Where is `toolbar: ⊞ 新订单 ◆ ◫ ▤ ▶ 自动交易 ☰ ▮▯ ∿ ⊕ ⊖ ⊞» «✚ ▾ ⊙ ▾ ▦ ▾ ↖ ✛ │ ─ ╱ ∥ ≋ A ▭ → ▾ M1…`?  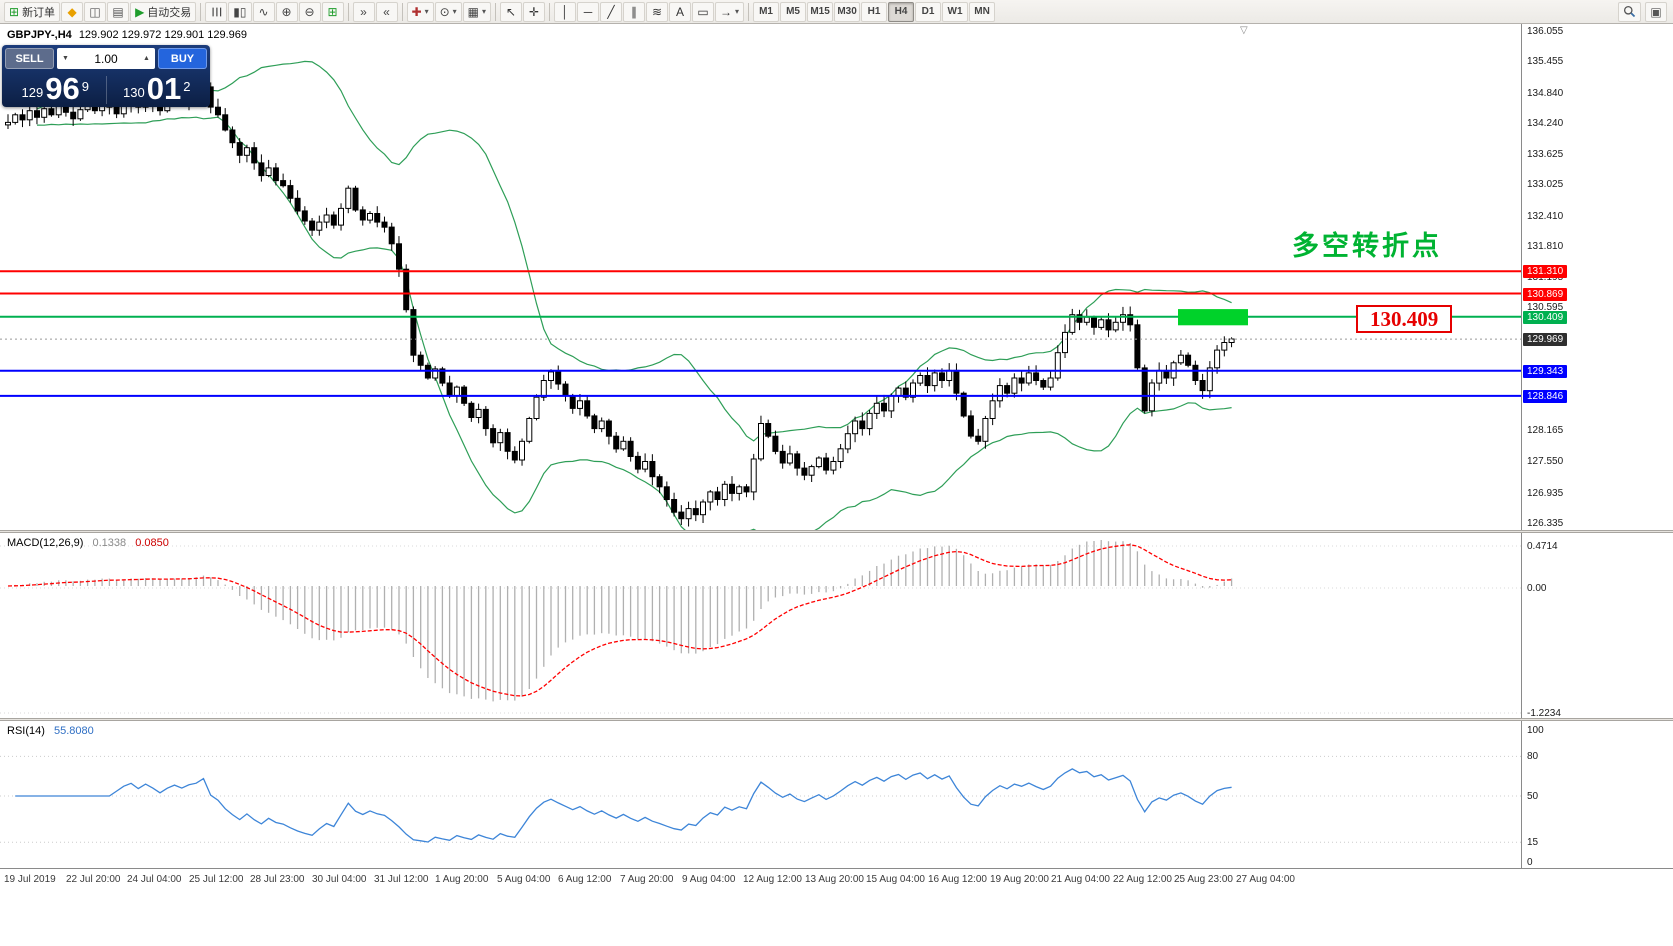 toolbar: ⊞ 新订单 ◆ ◫ ▤ ▶ 自动交易 ☰ ▮▯ ∿ ⊕ ⊖ ⊞» «✚ ▾ ⊙ ▾ ▦ ▾ ↖ ✛ │ ─ ╱ ∥ ≋ A ▭ → ▾ M1… is located at coordinates (836, 12).